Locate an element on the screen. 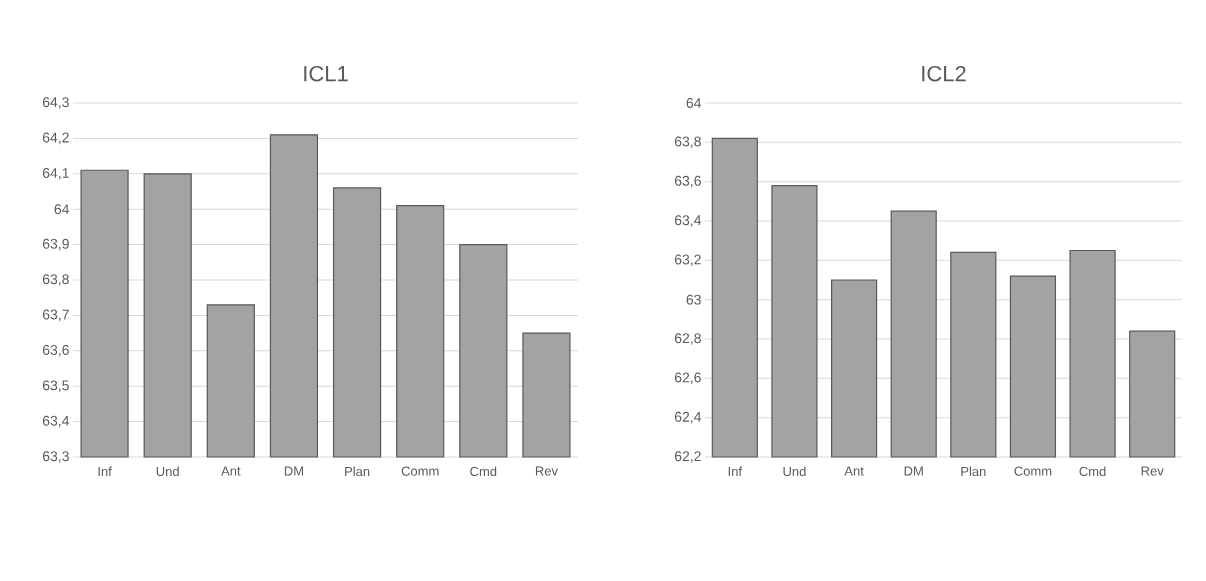 The width and height of the screenshot is (1206, 581). y-tick-label: 63 is located at coordinates (693, 299).